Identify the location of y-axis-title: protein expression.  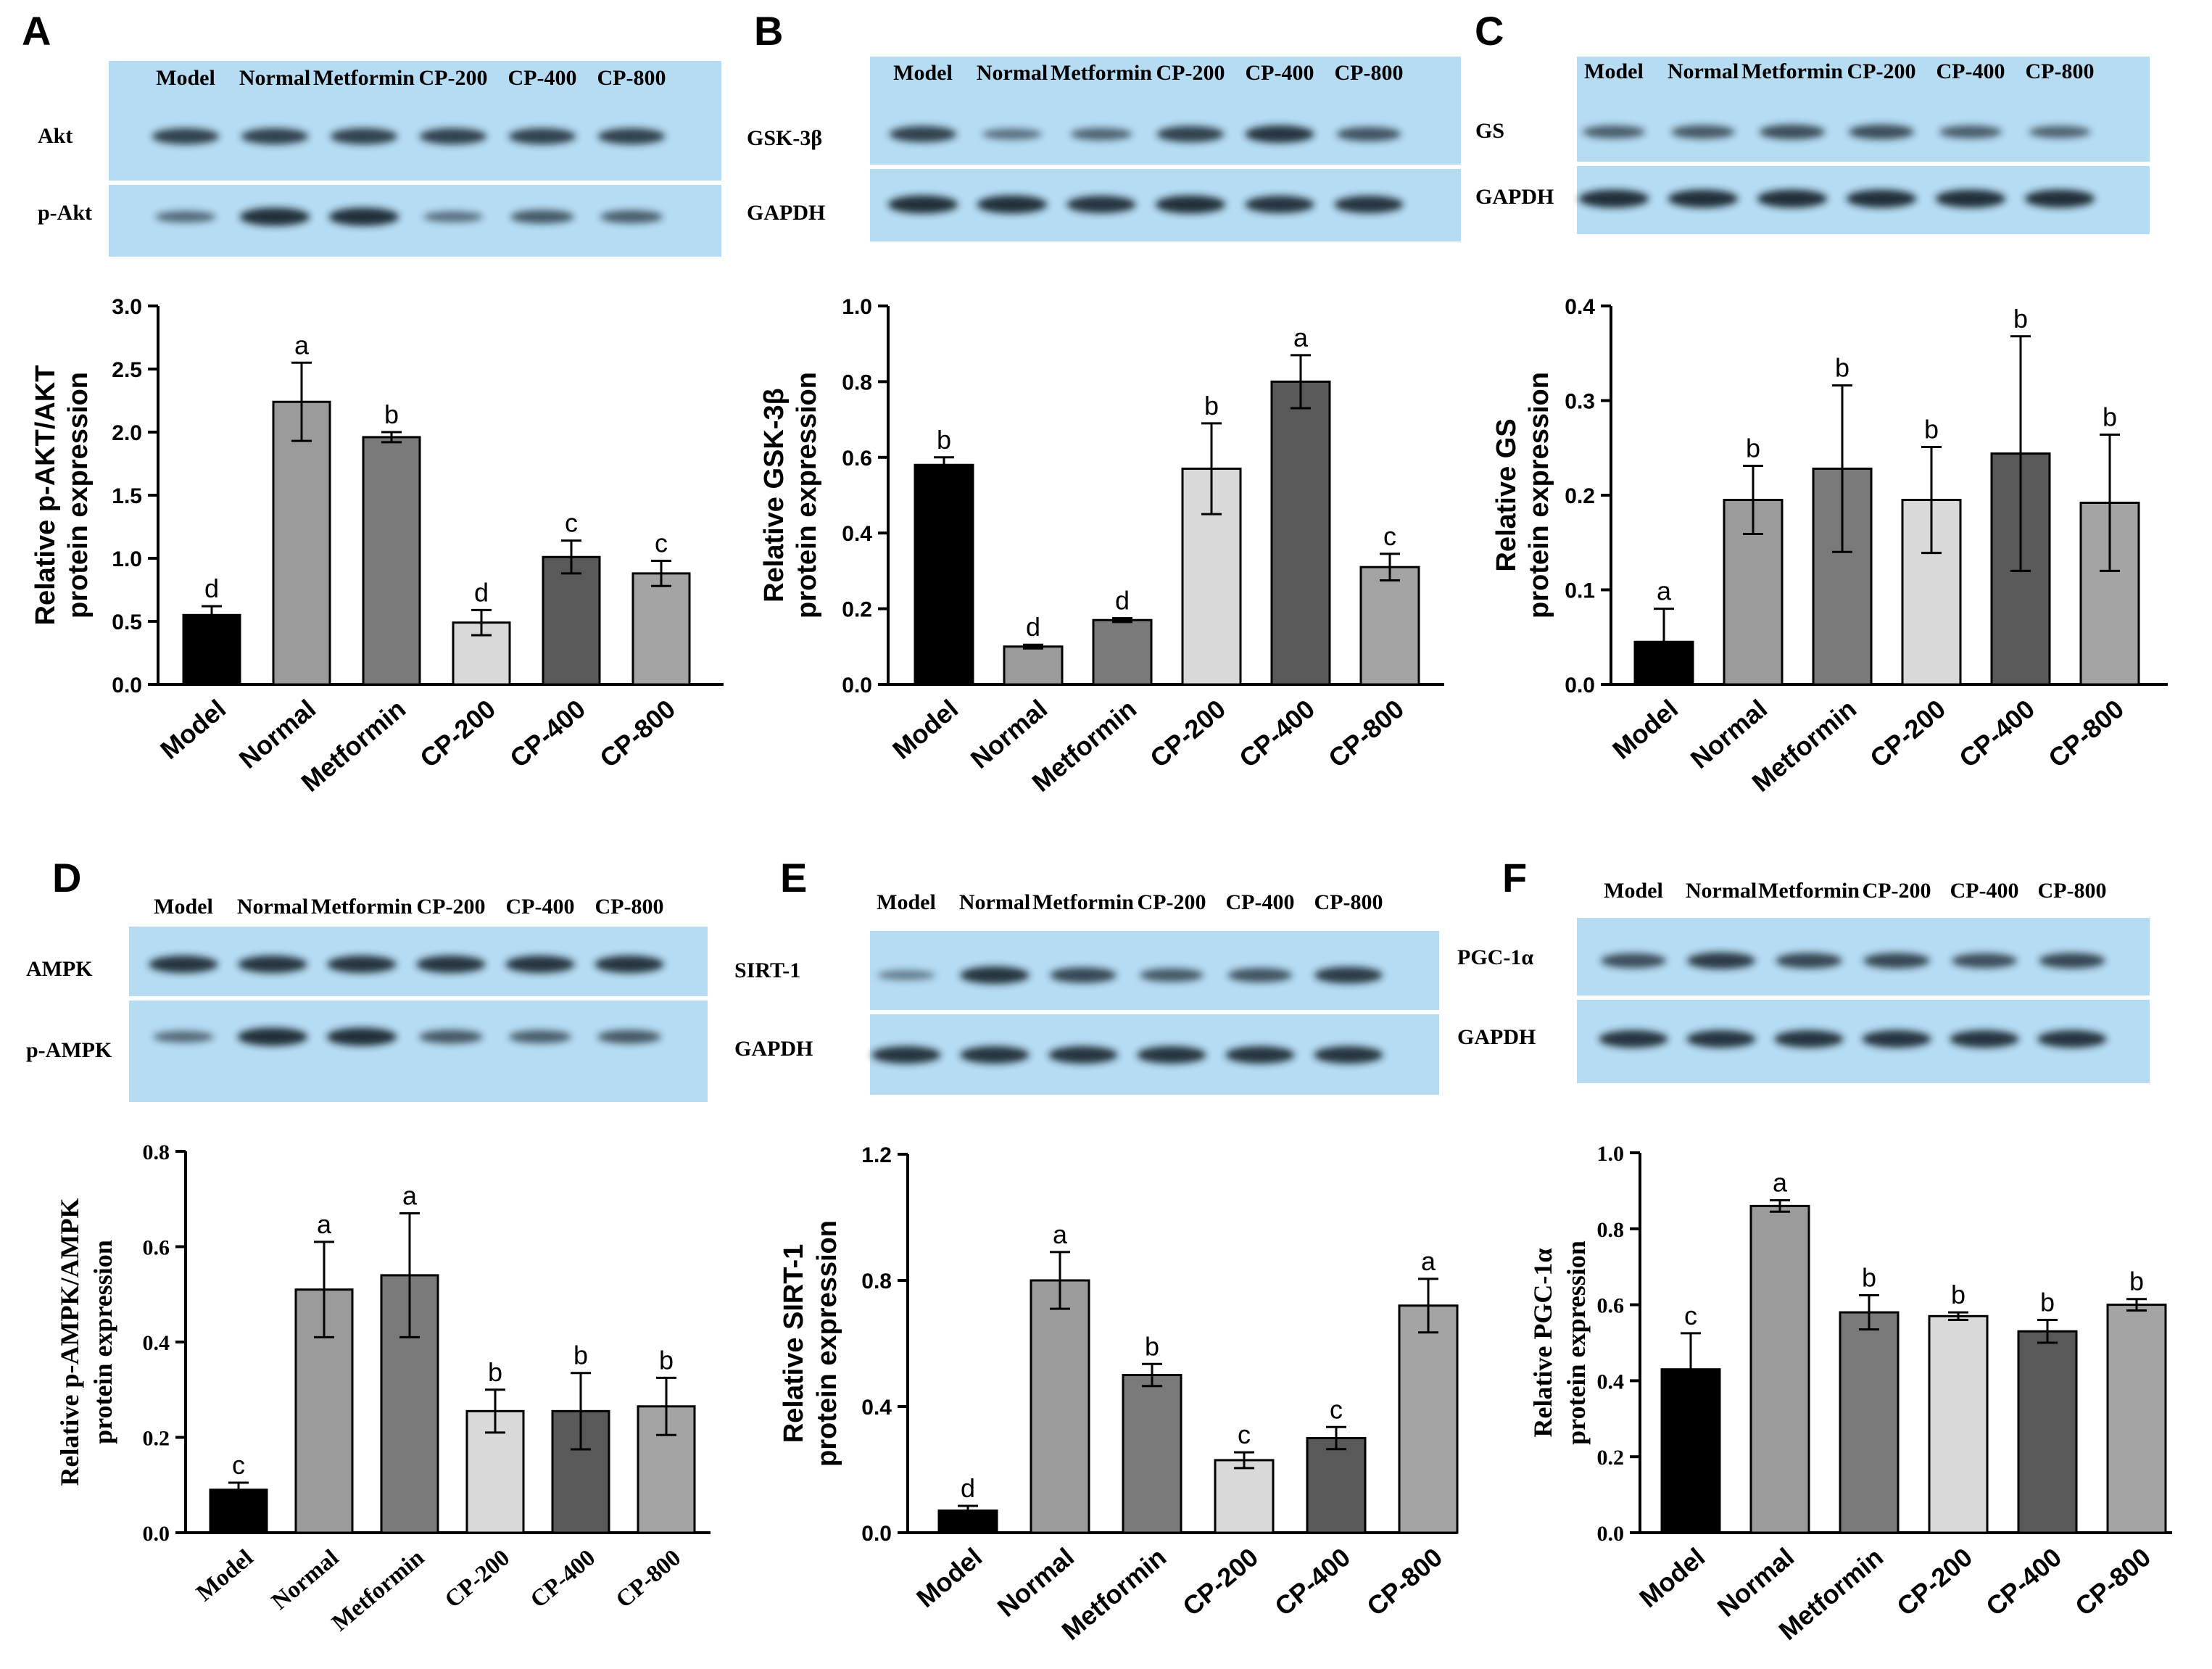
(102, 1342).